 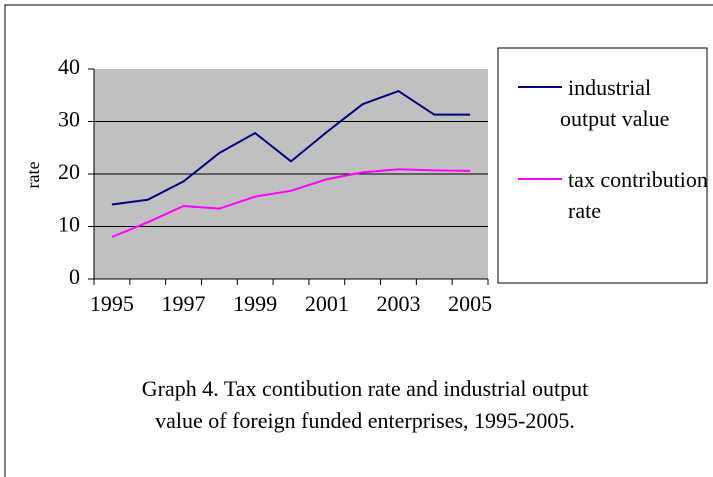 I want to click on y-tick-label: 30, so click(x=69, y=119).